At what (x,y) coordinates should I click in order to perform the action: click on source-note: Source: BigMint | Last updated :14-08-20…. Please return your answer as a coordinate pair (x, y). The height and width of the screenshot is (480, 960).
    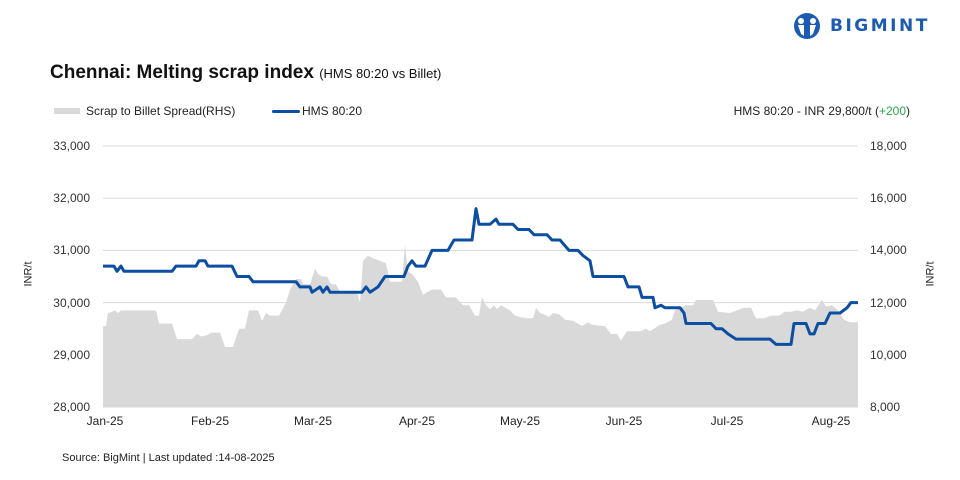
    Looking at the image, I should click on (168, 458).